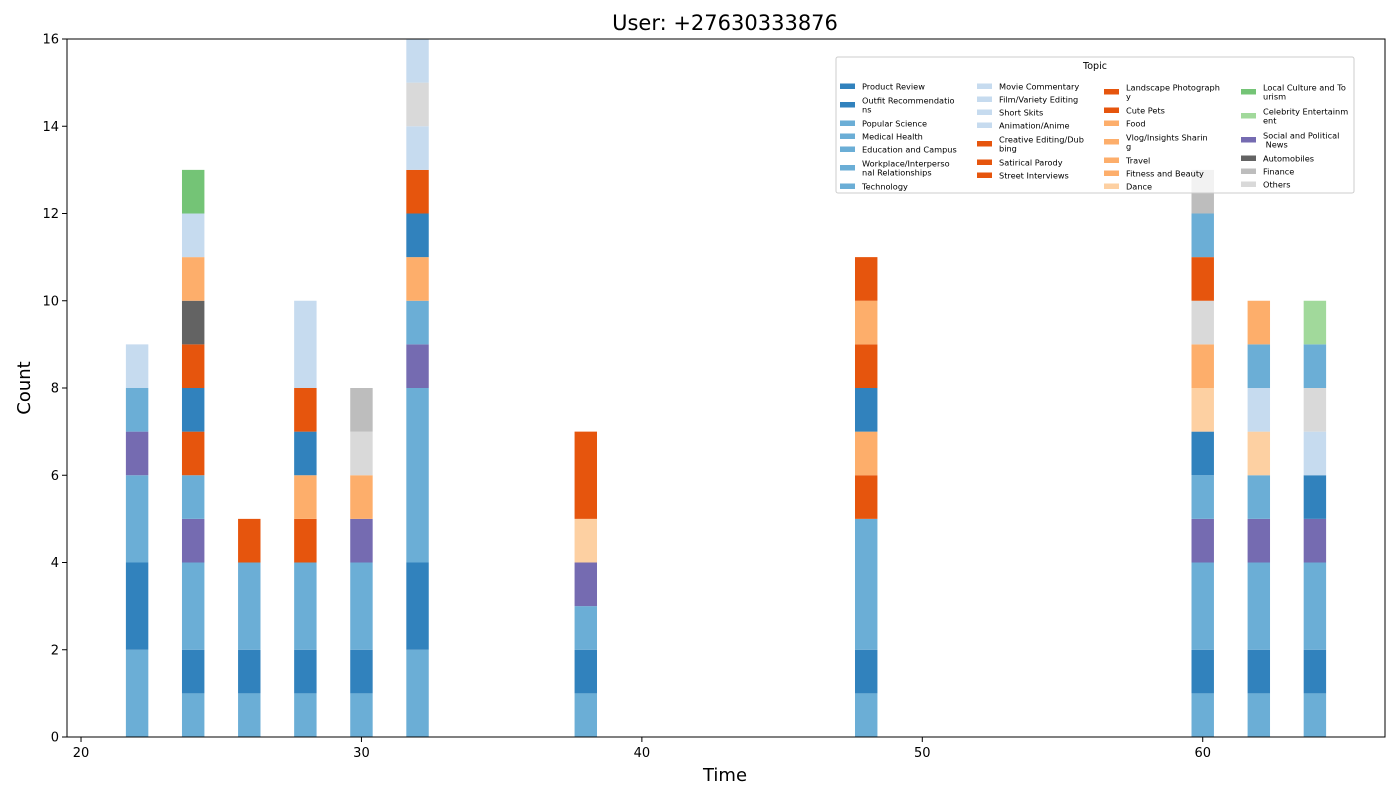 The image size is (1400, 800). I want to click on legend-box, so click(1095, 125).